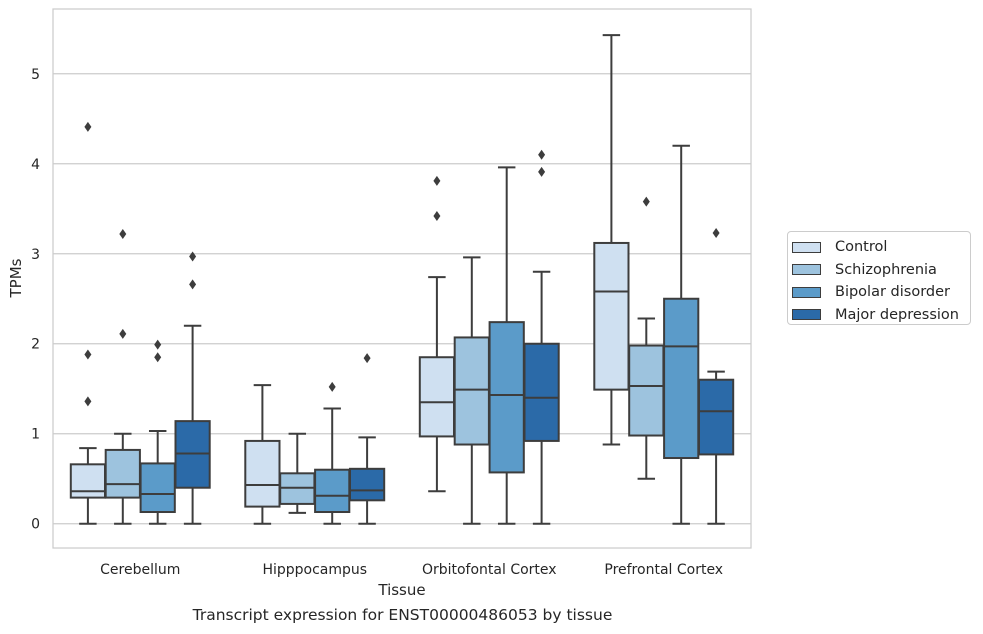  Describe the element at coordinates (35, 300) in the screenshot. I see `y-tick-labels: 0 1 2 3 4 5` at that location.